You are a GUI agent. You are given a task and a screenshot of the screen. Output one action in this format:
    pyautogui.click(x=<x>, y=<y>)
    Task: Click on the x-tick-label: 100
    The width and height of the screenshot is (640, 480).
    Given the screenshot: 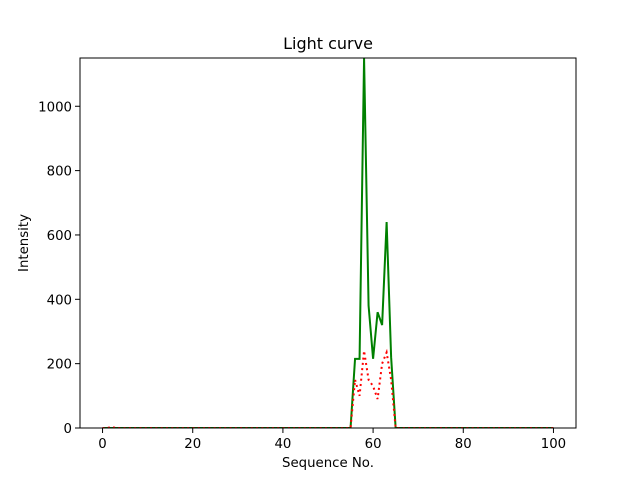 What is the action you would take?
    pyautogui.click(x=553, y=444)
    